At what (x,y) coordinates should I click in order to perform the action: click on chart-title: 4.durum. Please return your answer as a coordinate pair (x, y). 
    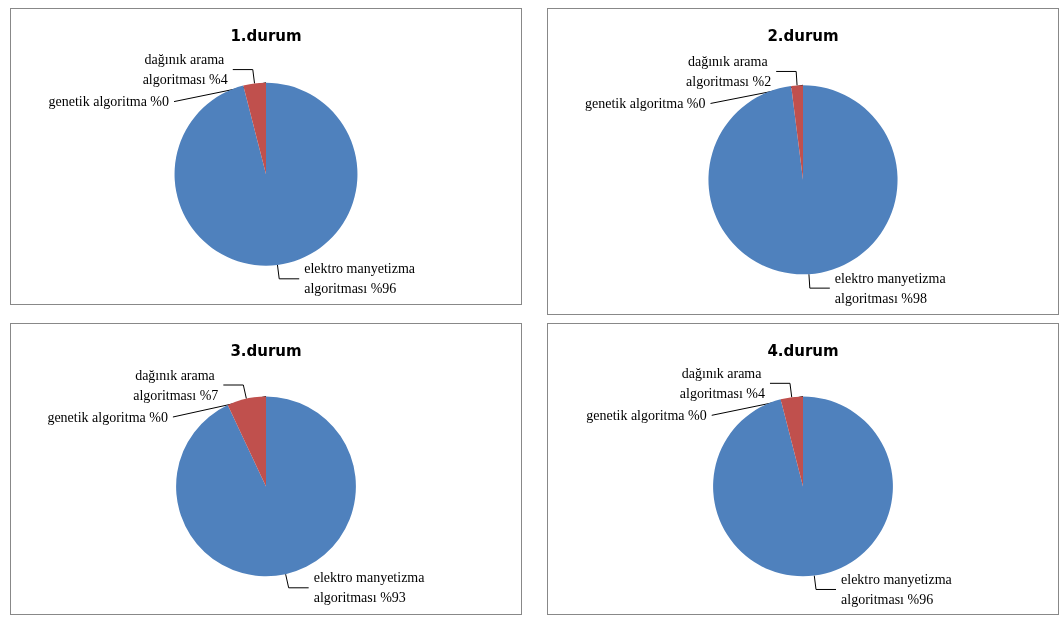
    Looking at the image, I should click on (803, 350).